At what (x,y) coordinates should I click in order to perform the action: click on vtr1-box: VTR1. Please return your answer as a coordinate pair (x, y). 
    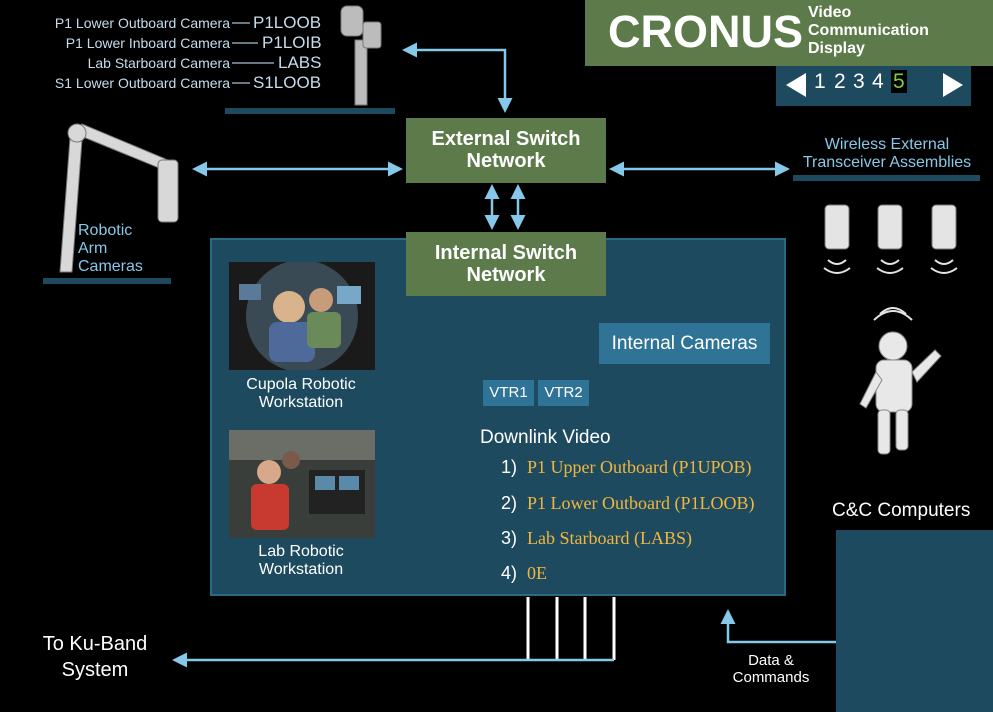
    Looking at the image, I should click on (508, 393).